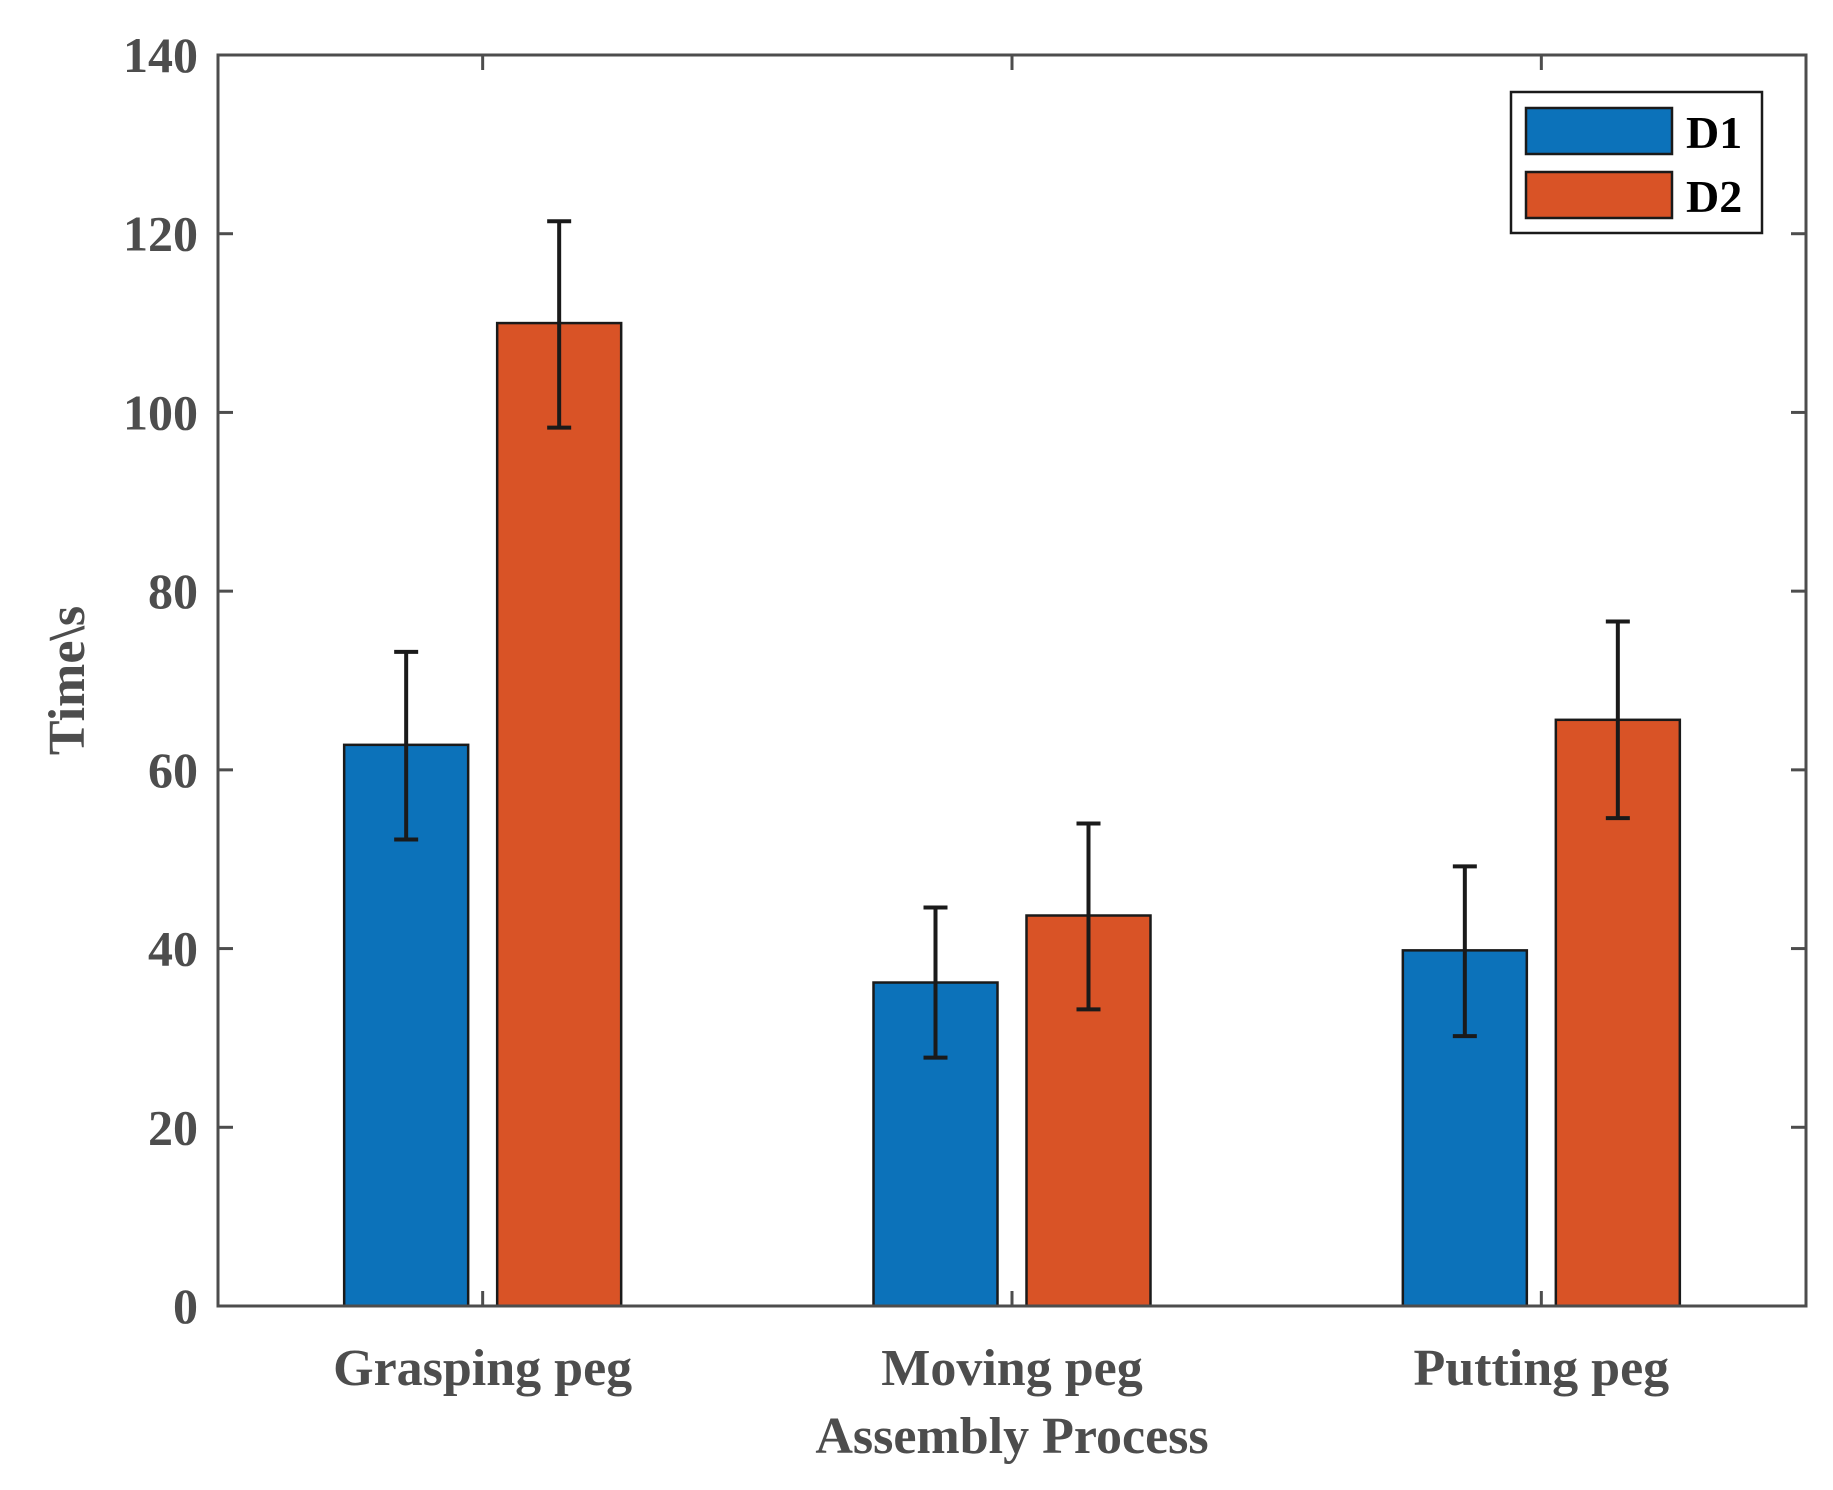  What do you see at coordinates (1541, 1368) in the screenshot?
I see `x-tick-label-3: Putting peg` at bounding box center [1541, 1368].